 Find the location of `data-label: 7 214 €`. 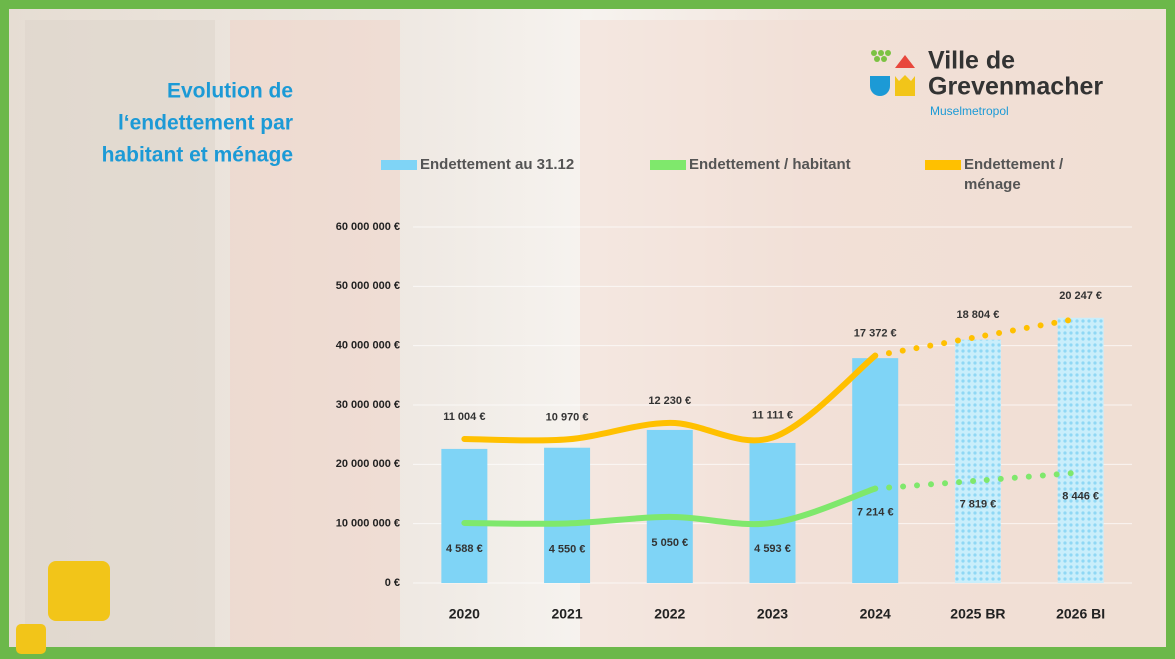

data-label: 7 214 € is located at coordinates (875, 512).